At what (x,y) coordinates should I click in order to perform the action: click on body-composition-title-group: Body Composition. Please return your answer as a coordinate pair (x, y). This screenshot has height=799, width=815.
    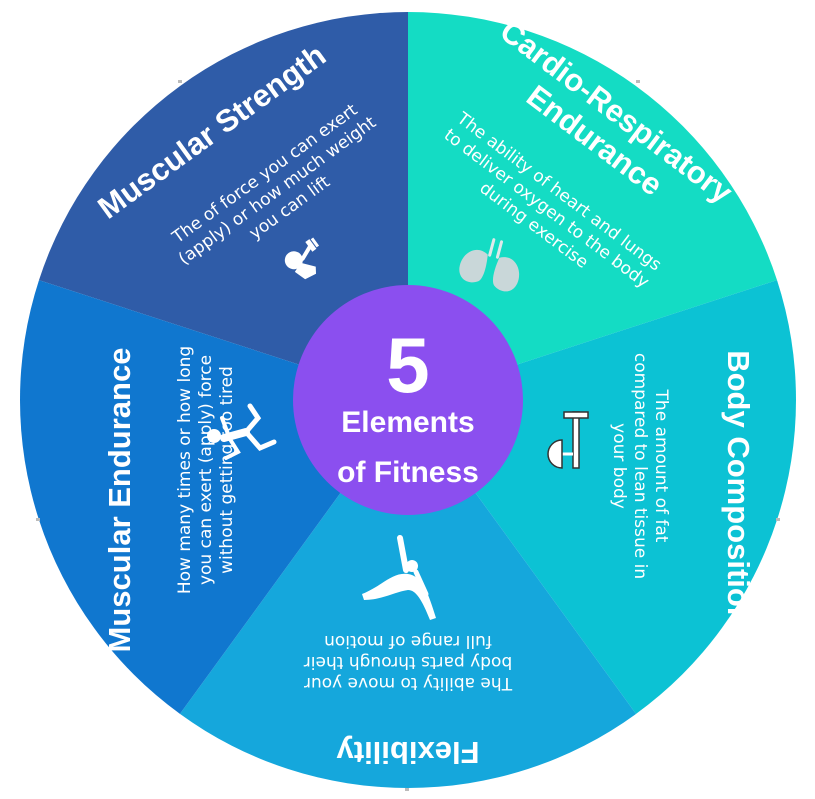
    Looking at the image, I should click on (738, 488).